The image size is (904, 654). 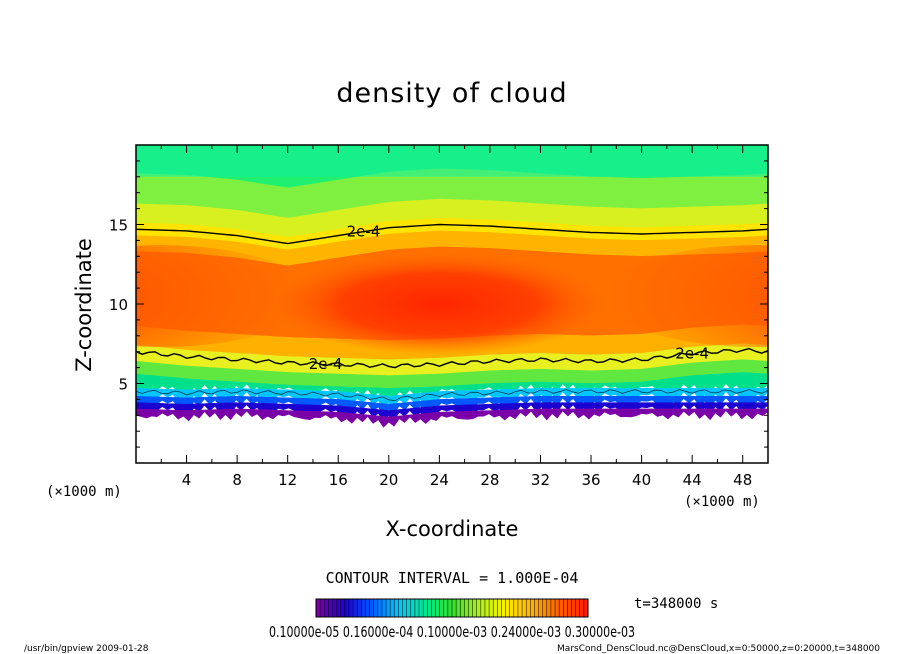 I want to click on time-label: t=348000 s, so click(x=676, y=604).